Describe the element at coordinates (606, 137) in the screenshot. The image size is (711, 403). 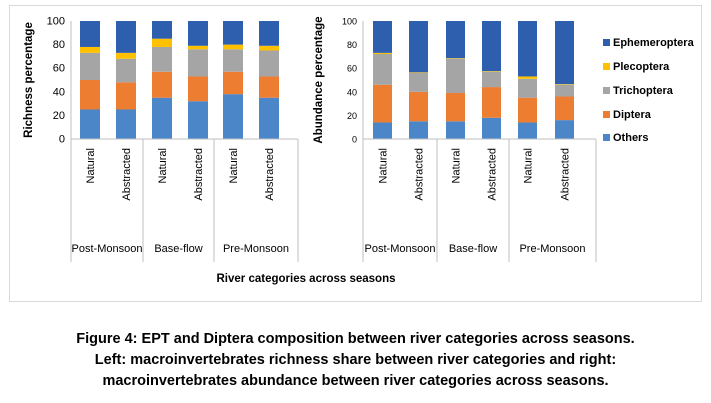
I see `legend-swatch-others` at that location.